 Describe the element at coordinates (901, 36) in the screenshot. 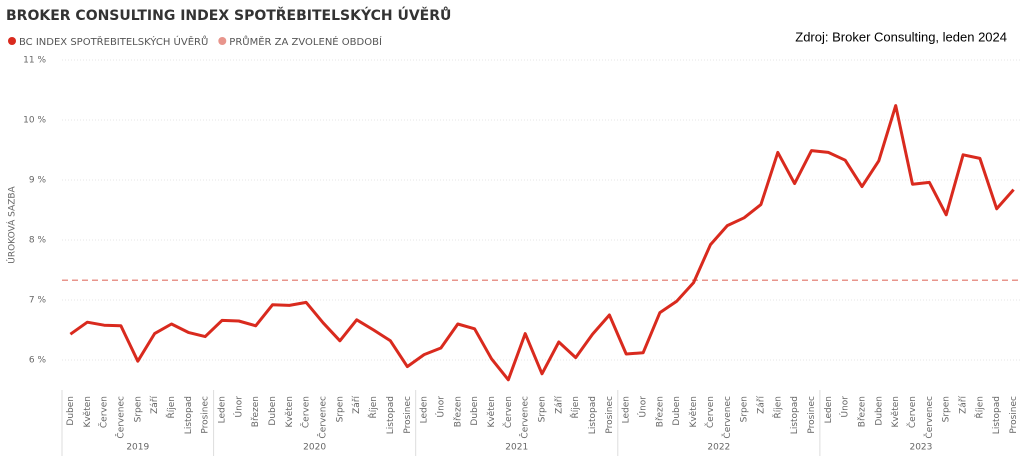

I see `source: Zdroj: Broker Consulting, leden 2024` at that location.